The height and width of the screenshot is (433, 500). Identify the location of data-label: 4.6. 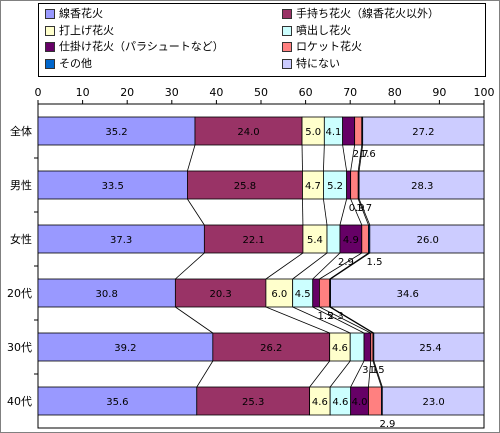
(340, 348).